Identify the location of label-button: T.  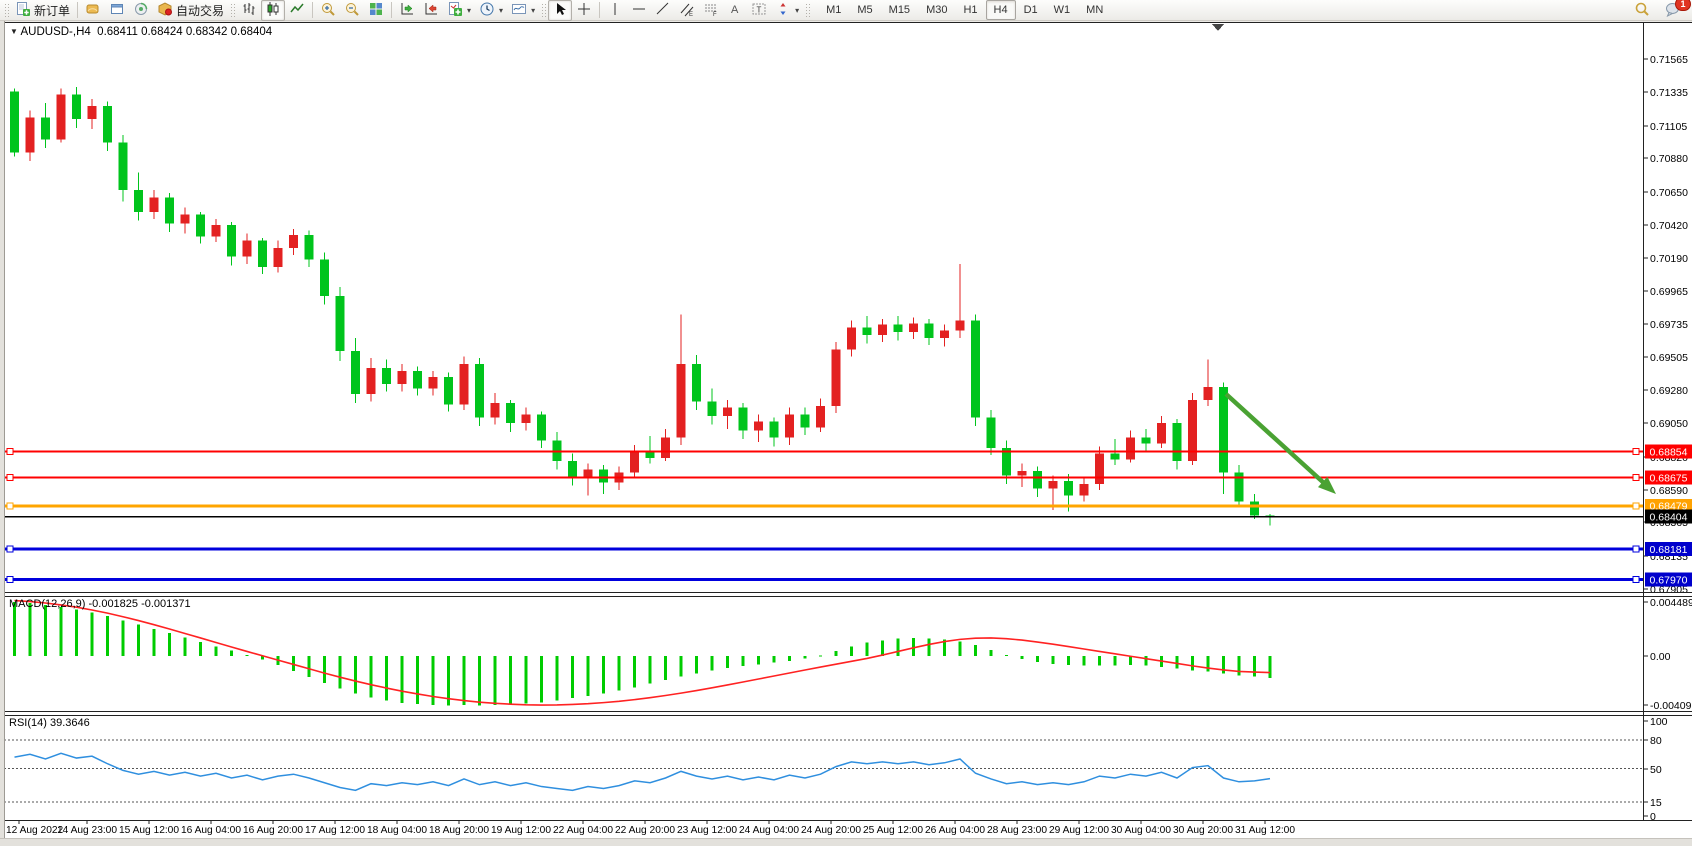
(759, 10).